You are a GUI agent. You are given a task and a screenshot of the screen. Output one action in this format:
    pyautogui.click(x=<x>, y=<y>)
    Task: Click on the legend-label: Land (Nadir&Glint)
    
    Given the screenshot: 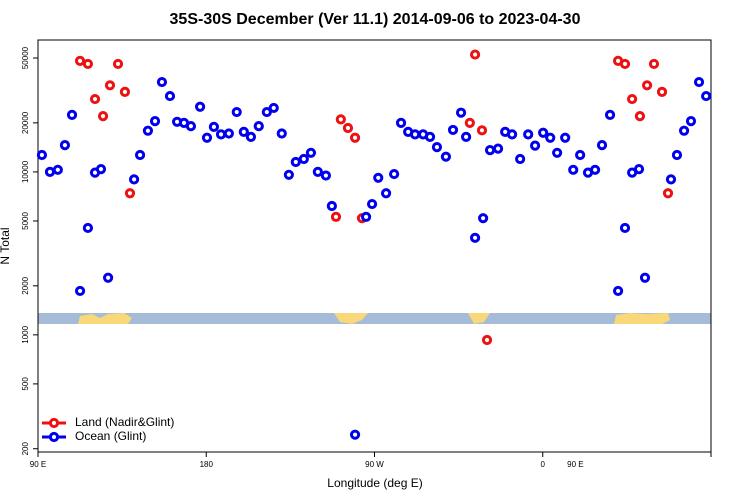 What is the action you would take?
    pyautogui.click(x=124, y=422)
    